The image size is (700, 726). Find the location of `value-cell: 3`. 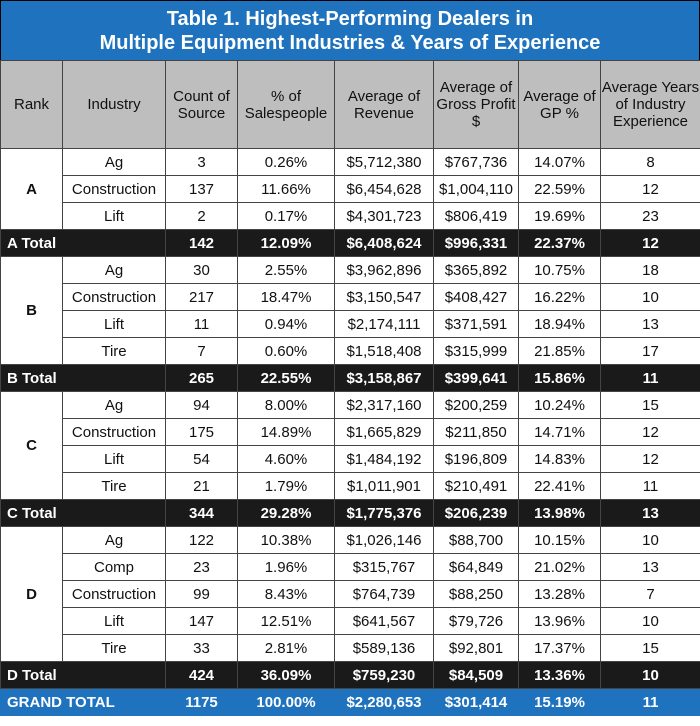

value-cell: 3 is located at coordinates (201, 162).